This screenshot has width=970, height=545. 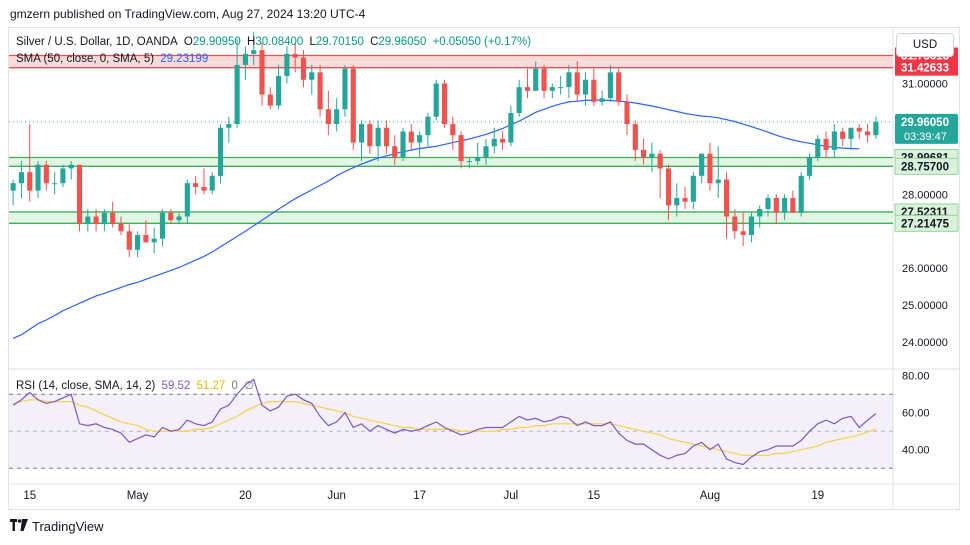 I want to click on last-price-label: 29.96050, so click(x=925, y=123).